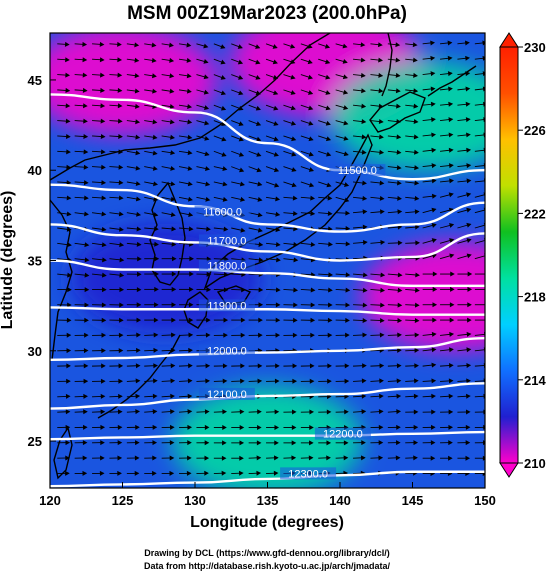 This screenshot has width=548, height=573. Describe the element at coordinates (397, 112) in the screenshot. I see `coastline-hokkaido` at that location.